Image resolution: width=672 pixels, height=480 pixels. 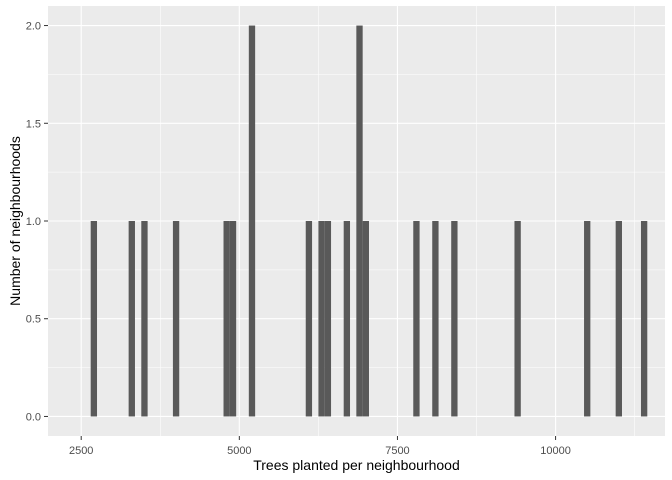 I want to click on x-tick-label: 5000, so click(x=239, y=451).